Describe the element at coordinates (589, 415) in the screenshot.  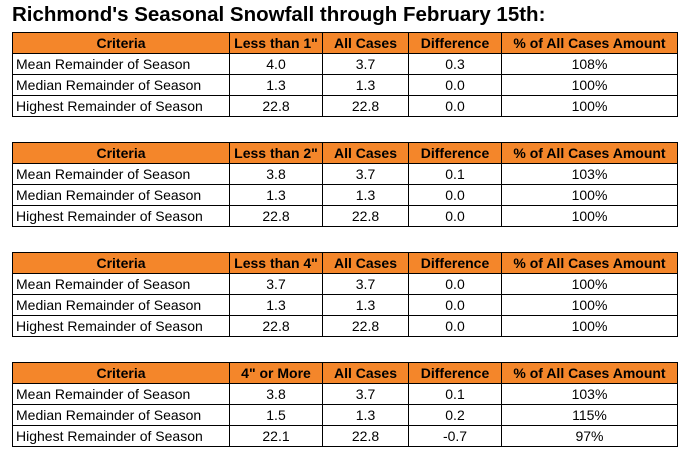
I see `cell-percent-of-all: 115%` at that location.